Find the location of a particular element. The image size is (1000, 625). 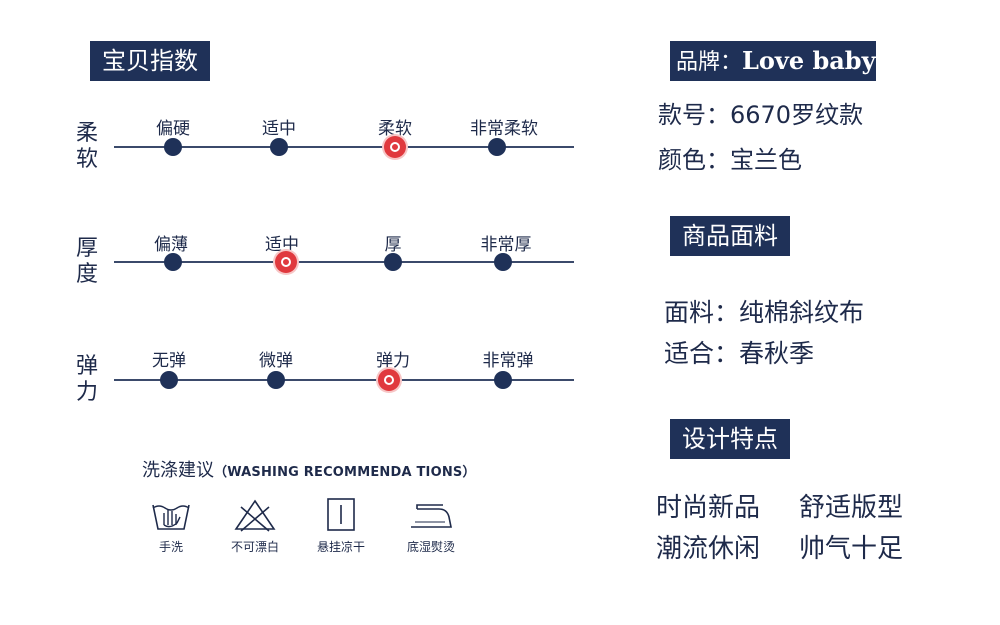

thickness-option-2: 适中 is located at coordinates (282, 245).